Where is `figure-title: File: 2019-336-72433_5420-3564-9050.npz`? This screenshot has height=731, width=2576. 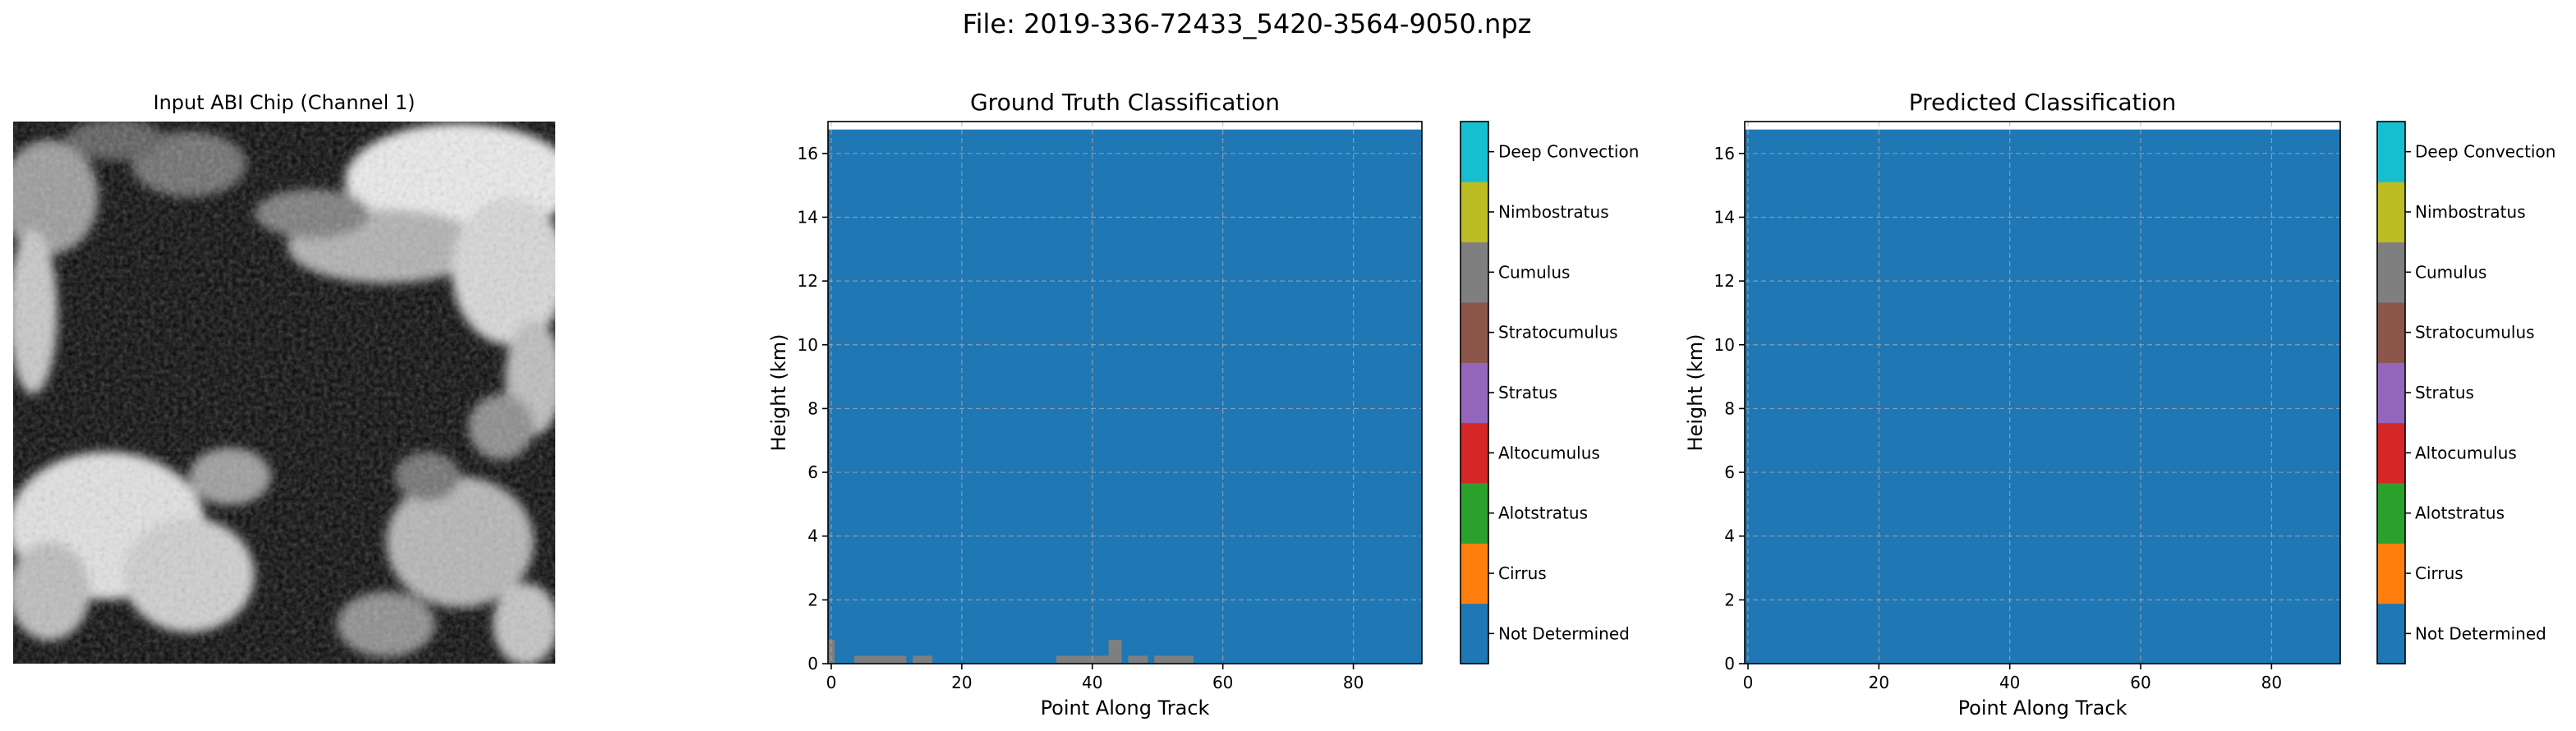
figure-title: File: 2019-336-72433_5420-3564-9050.npz is located at coordinates (1247, 23).